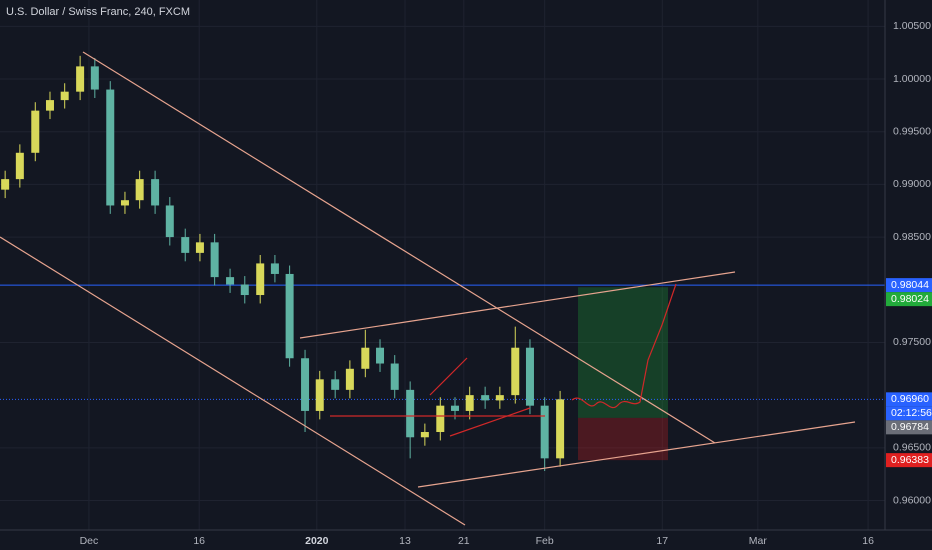  I want to click on x-tick-label: Dec, so click(89, 541).